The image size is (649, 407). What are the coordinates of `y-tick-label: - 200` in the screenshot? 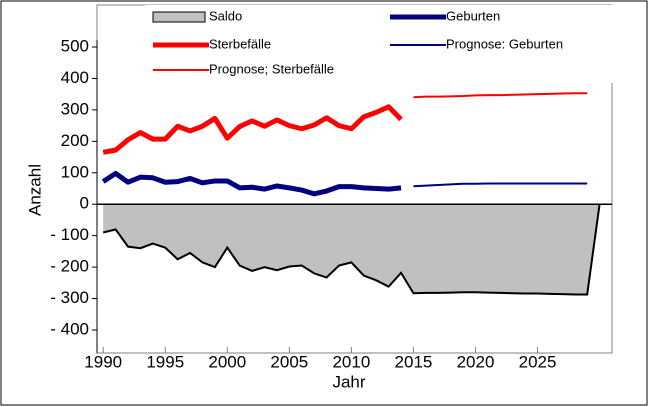 It's located at (69, 266).